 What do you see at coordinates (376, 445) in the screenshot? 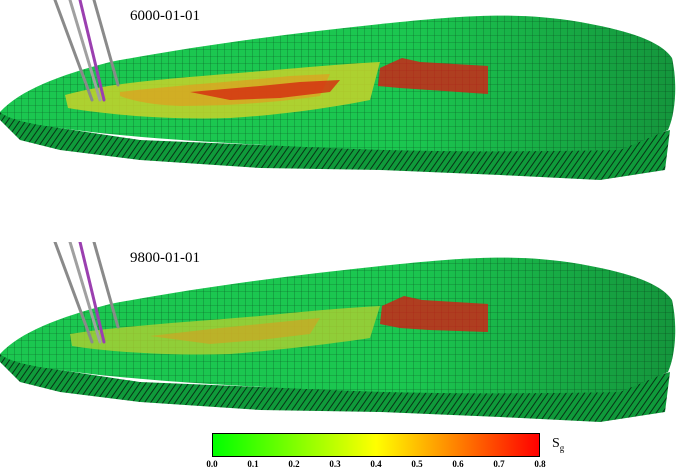
I see `saturation-colorbar` at bounding box center [376, 445].